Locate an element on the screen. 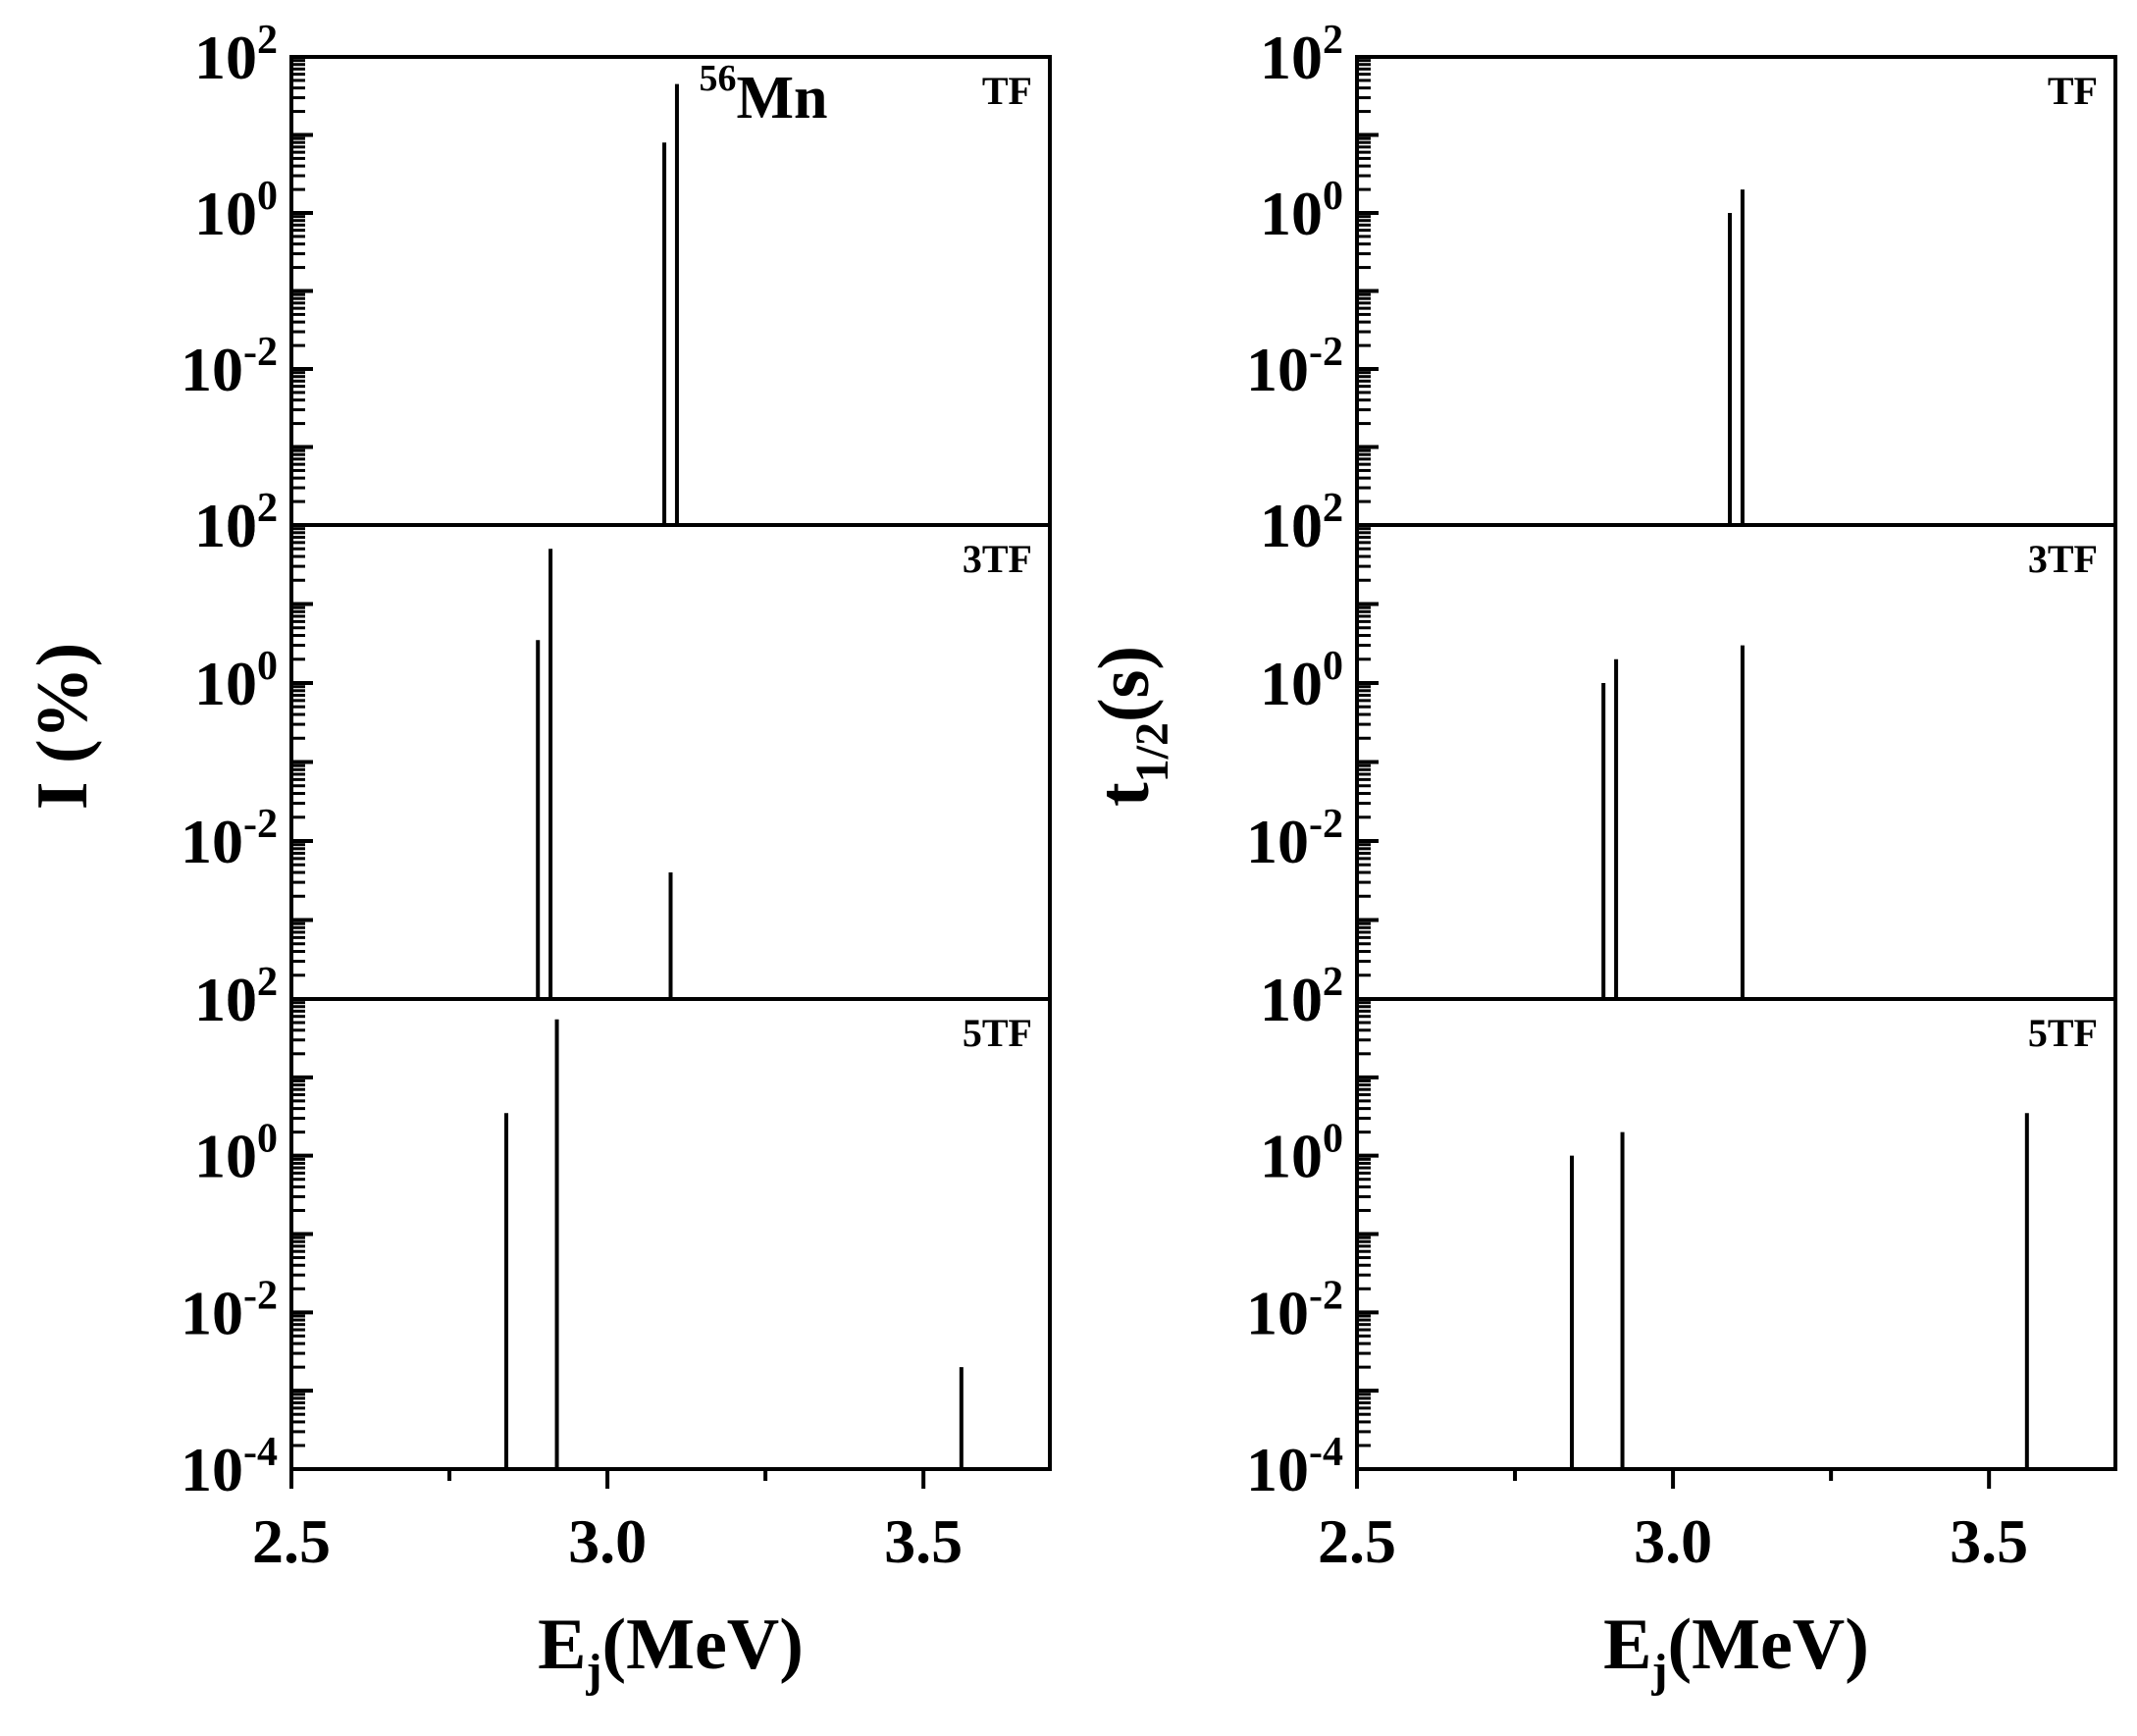 The width and height of the screenshot is (2137, 1736). nuclide-label: 56Mn is located at coordinates (763, 95).